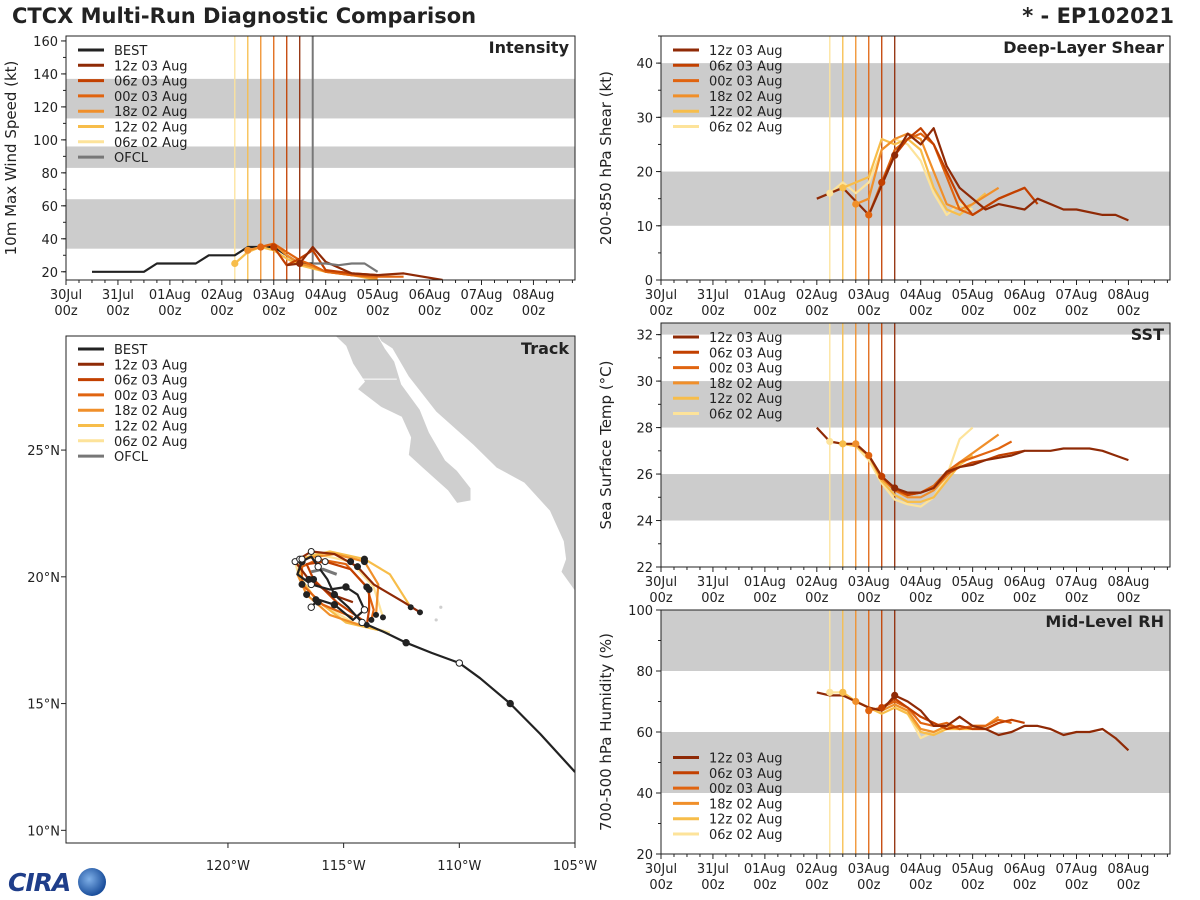  What do you see at coordinates (430, 295) in the screenshot?
I see `x-tick-label-date: 06Aug` at bounding box center [430, 295].